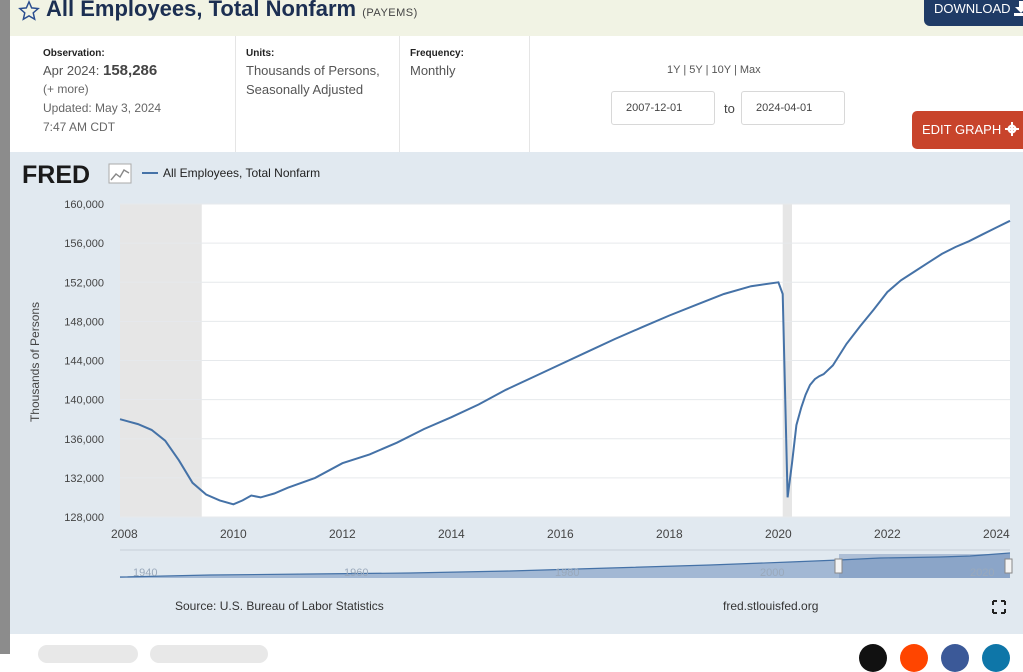 The height and width of the screenshot is (672, 1023). Describe the element at coordinates (279, 606) in the screenshot. I see `source-note: Source: U.S. Bureau of Labor Statistics` at that location.